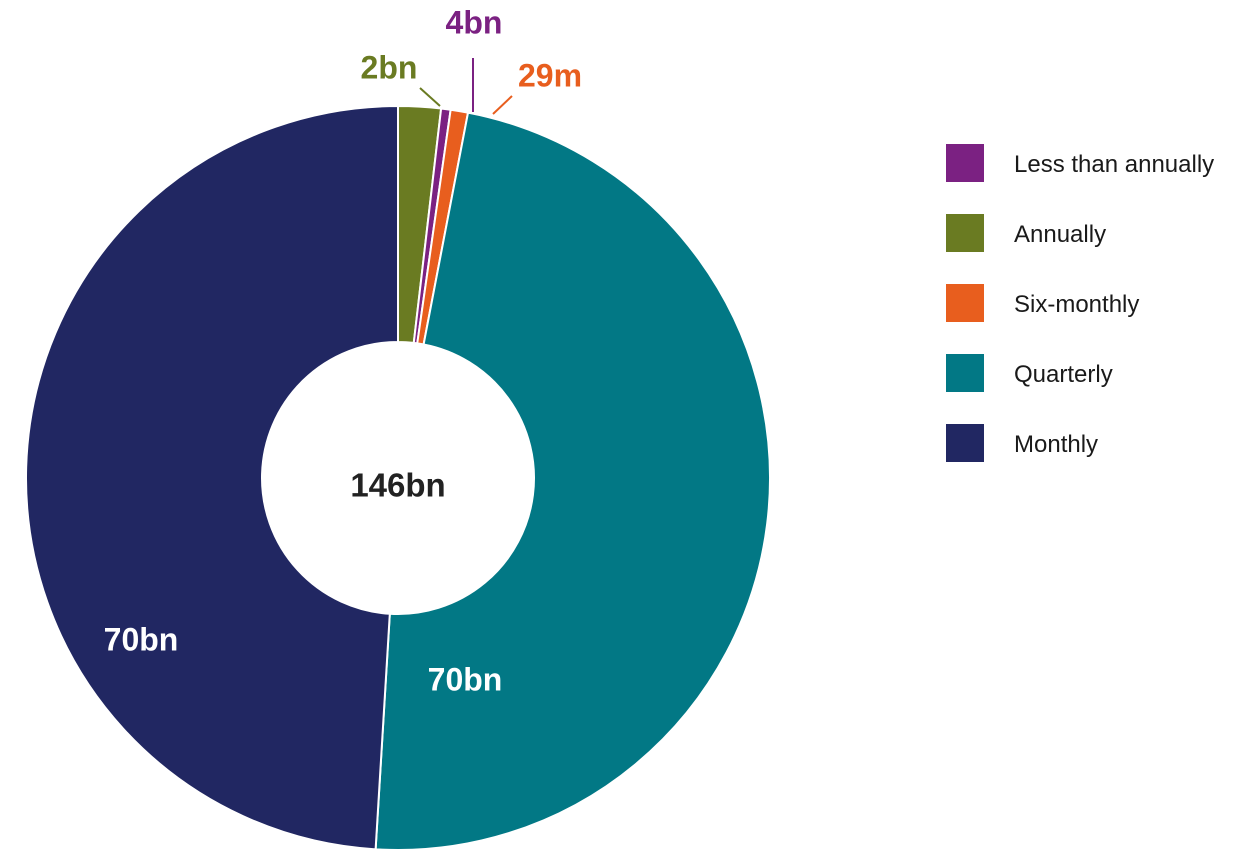 The image size is (1256, 850). What do you see at coordinates (1063, 374) in the screenshot?
I see `legend-label: Quarterly` at bounding box center [1063, 374].